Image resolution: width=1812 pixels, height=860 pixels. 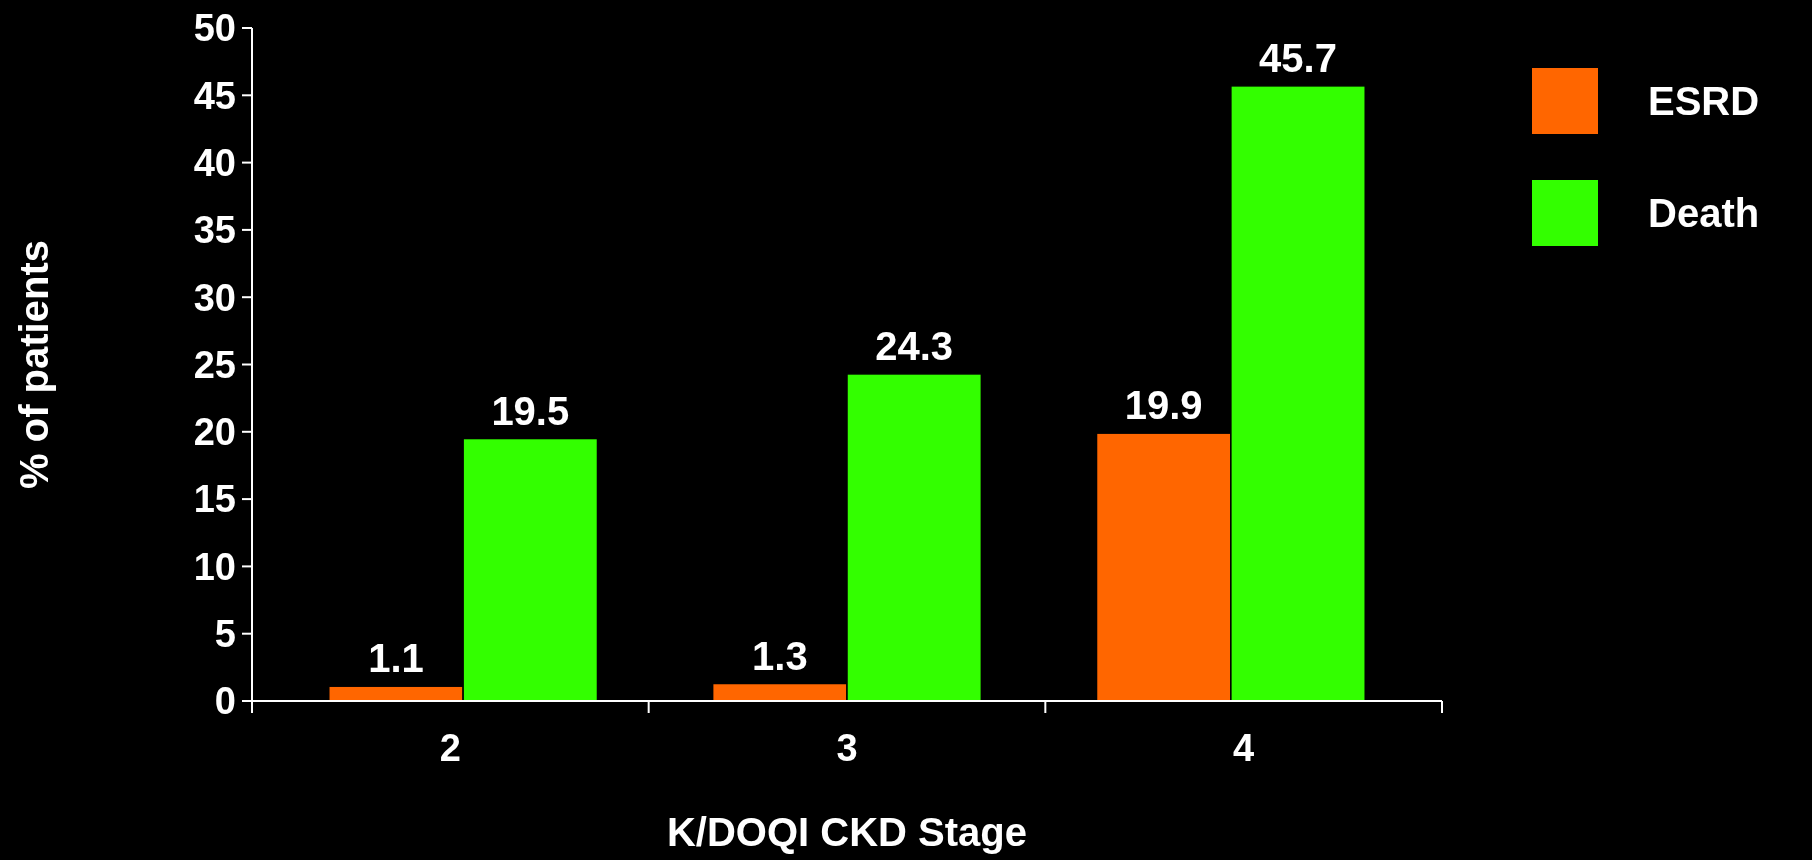 What do you see at coordinates (780, 655) in the screenshot?
I see `data-label: 1.3` at bounding box center [780, 655].